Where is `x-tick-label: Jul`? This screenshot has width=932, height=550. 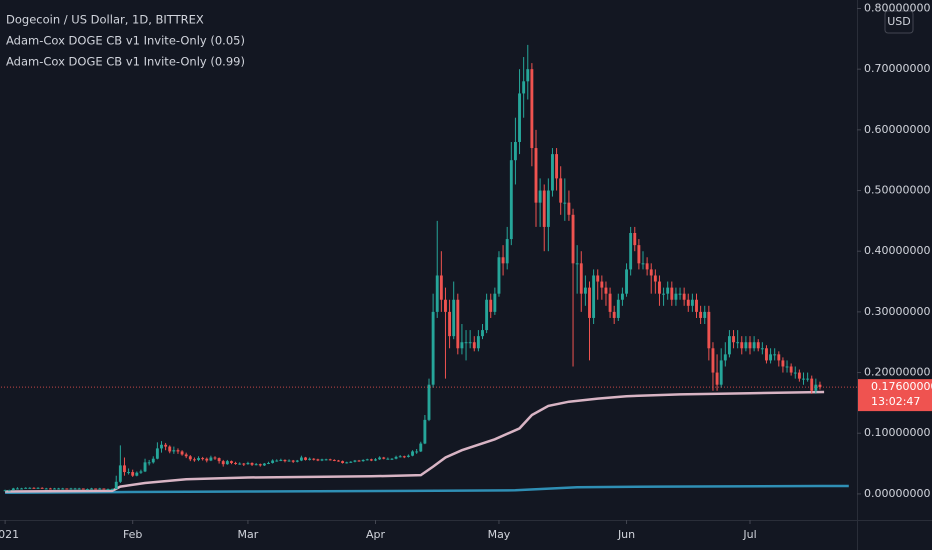
x-tick-label: Jul is located at coordinates (749, 534).